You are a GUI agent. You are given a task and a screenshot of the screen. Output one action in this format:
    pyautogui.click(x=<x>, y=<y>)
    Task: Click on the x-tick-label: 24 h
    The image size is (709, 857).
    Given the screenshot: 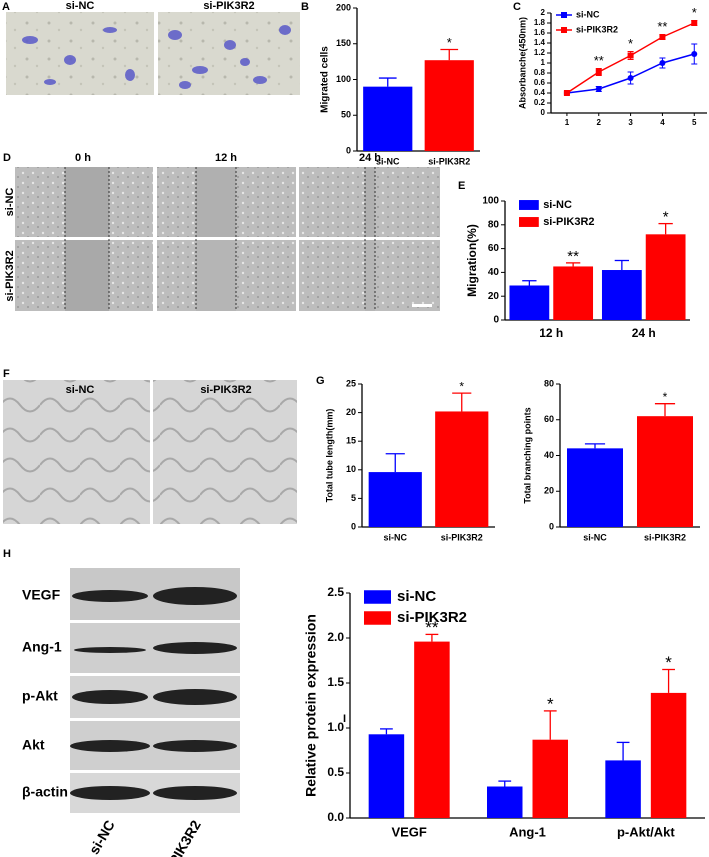 What is the action you would take?
    pyautogui.click(x=644, y=333)
    